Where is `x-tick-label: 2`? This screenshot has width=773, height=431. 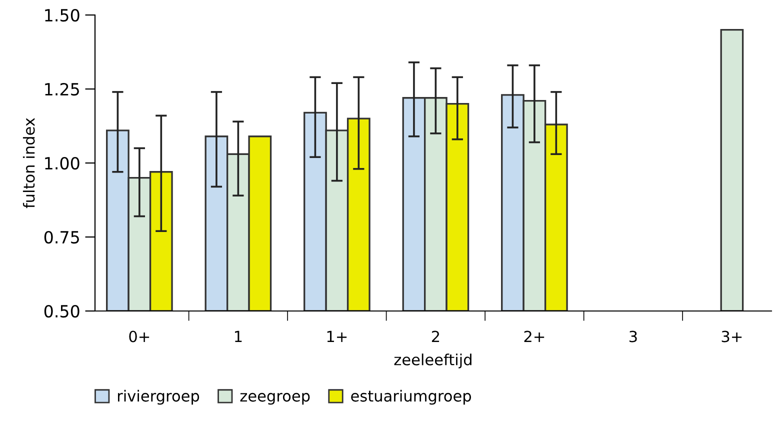
x-tick-label: 2 is located at coordinates (436, 336).